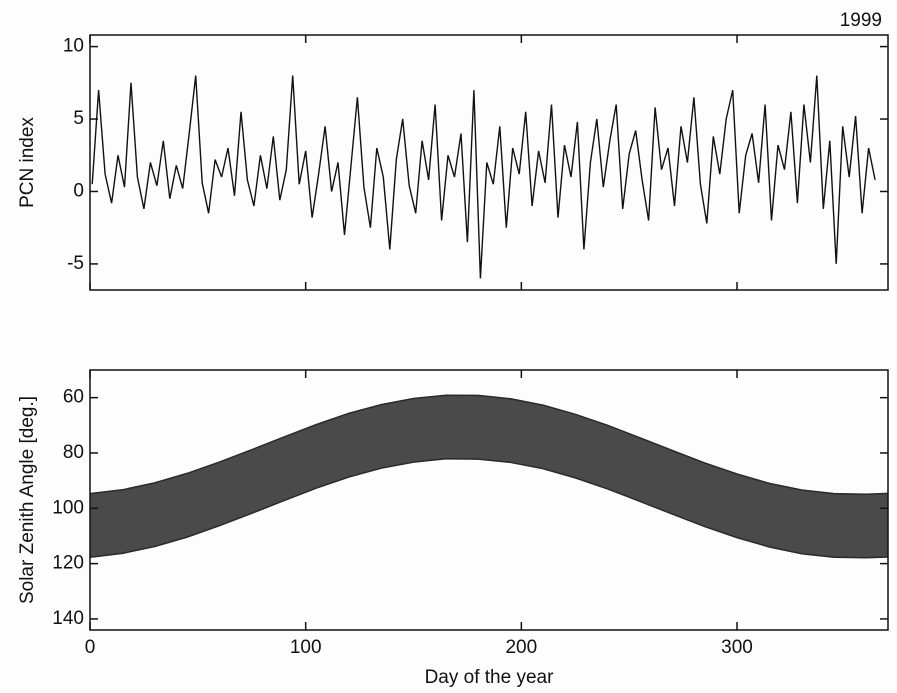 The width and height of the screenshot is (897, 693). Describe the element at coordinates (73, 452) in the screenshot. I see `y-tick-label: 80` at that location.